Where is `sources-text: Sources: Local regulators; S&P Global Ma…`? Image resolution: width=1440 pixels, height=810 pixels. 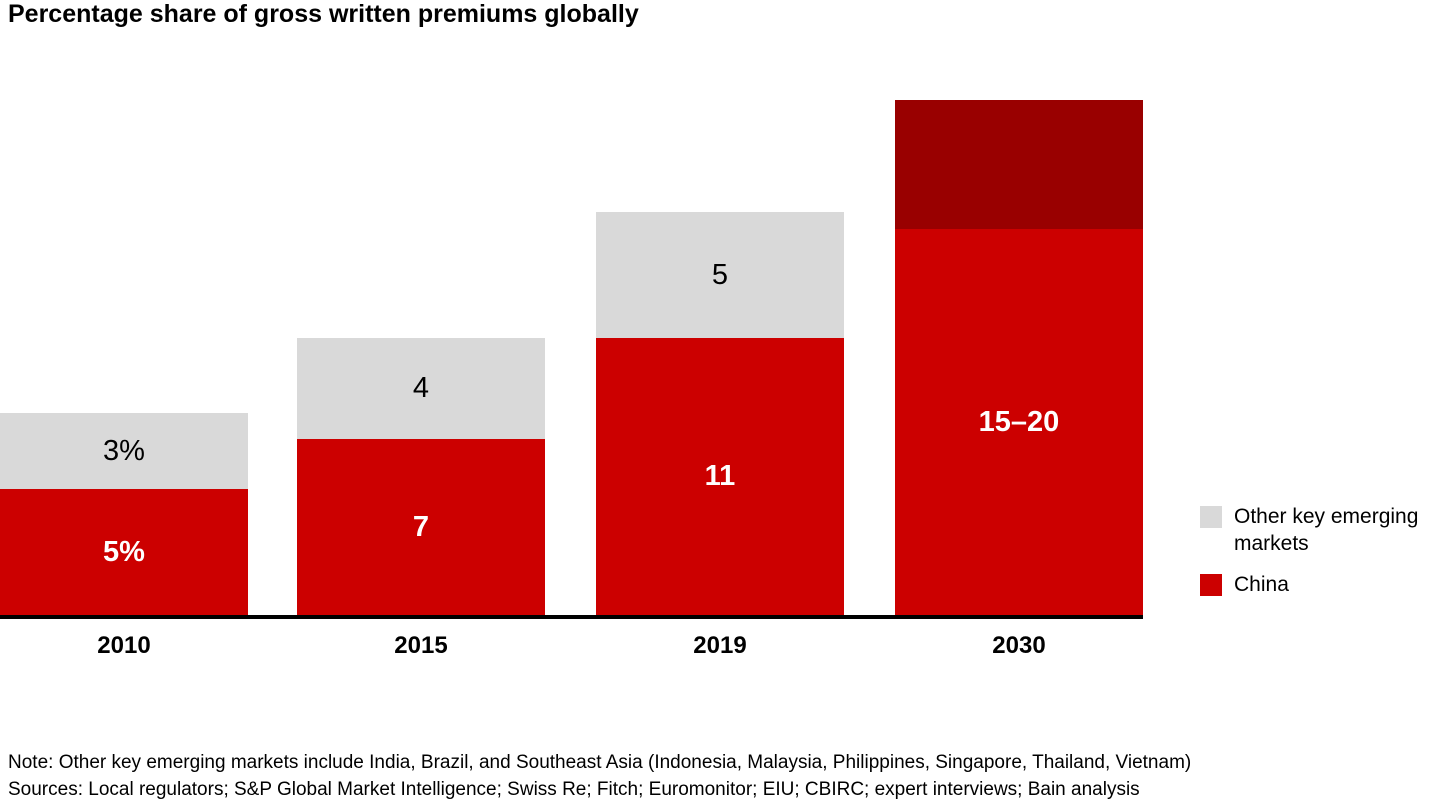 sources-text: Sources: Local regulators; S&P Global Ma… is located at coordinates (574, 789).